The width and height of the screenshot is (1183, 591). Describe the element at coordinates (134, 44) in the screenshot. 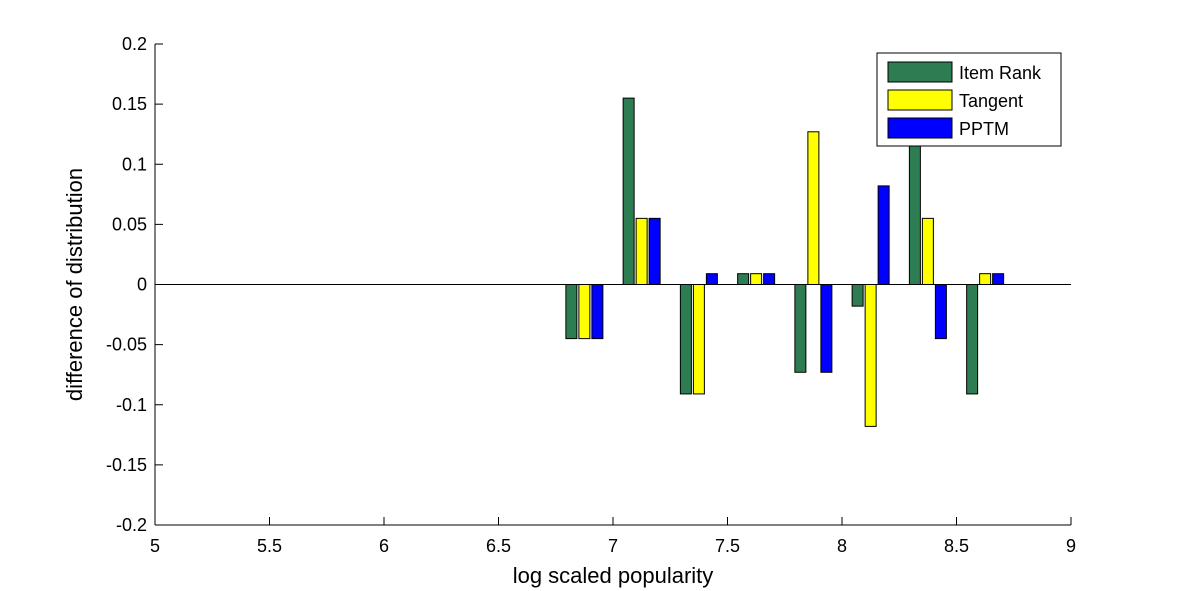

I see `y-tick-label: 0.2` at that location.